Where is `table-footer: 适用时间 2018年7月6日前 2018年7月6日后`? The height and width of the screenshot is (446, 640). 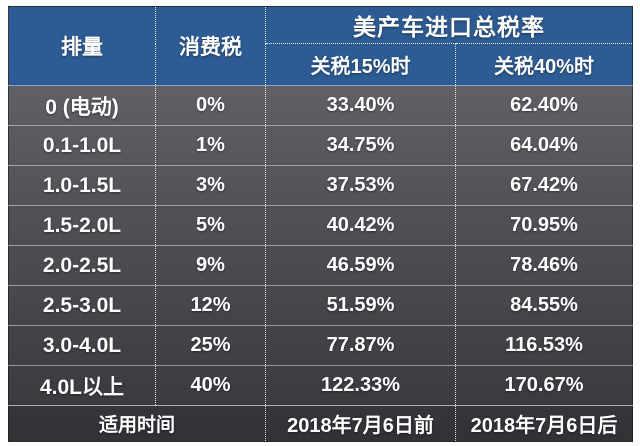
table-footer: 适用时间 2018年7月6日前 2018年7月6日后 is located at coordinates (320, 423).